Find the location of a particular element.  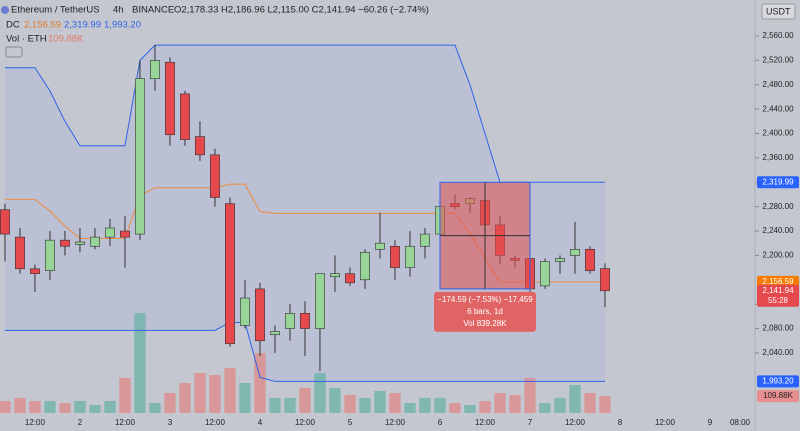

measure-label: 6 bars, 1d is located at coordinates (485, 311).